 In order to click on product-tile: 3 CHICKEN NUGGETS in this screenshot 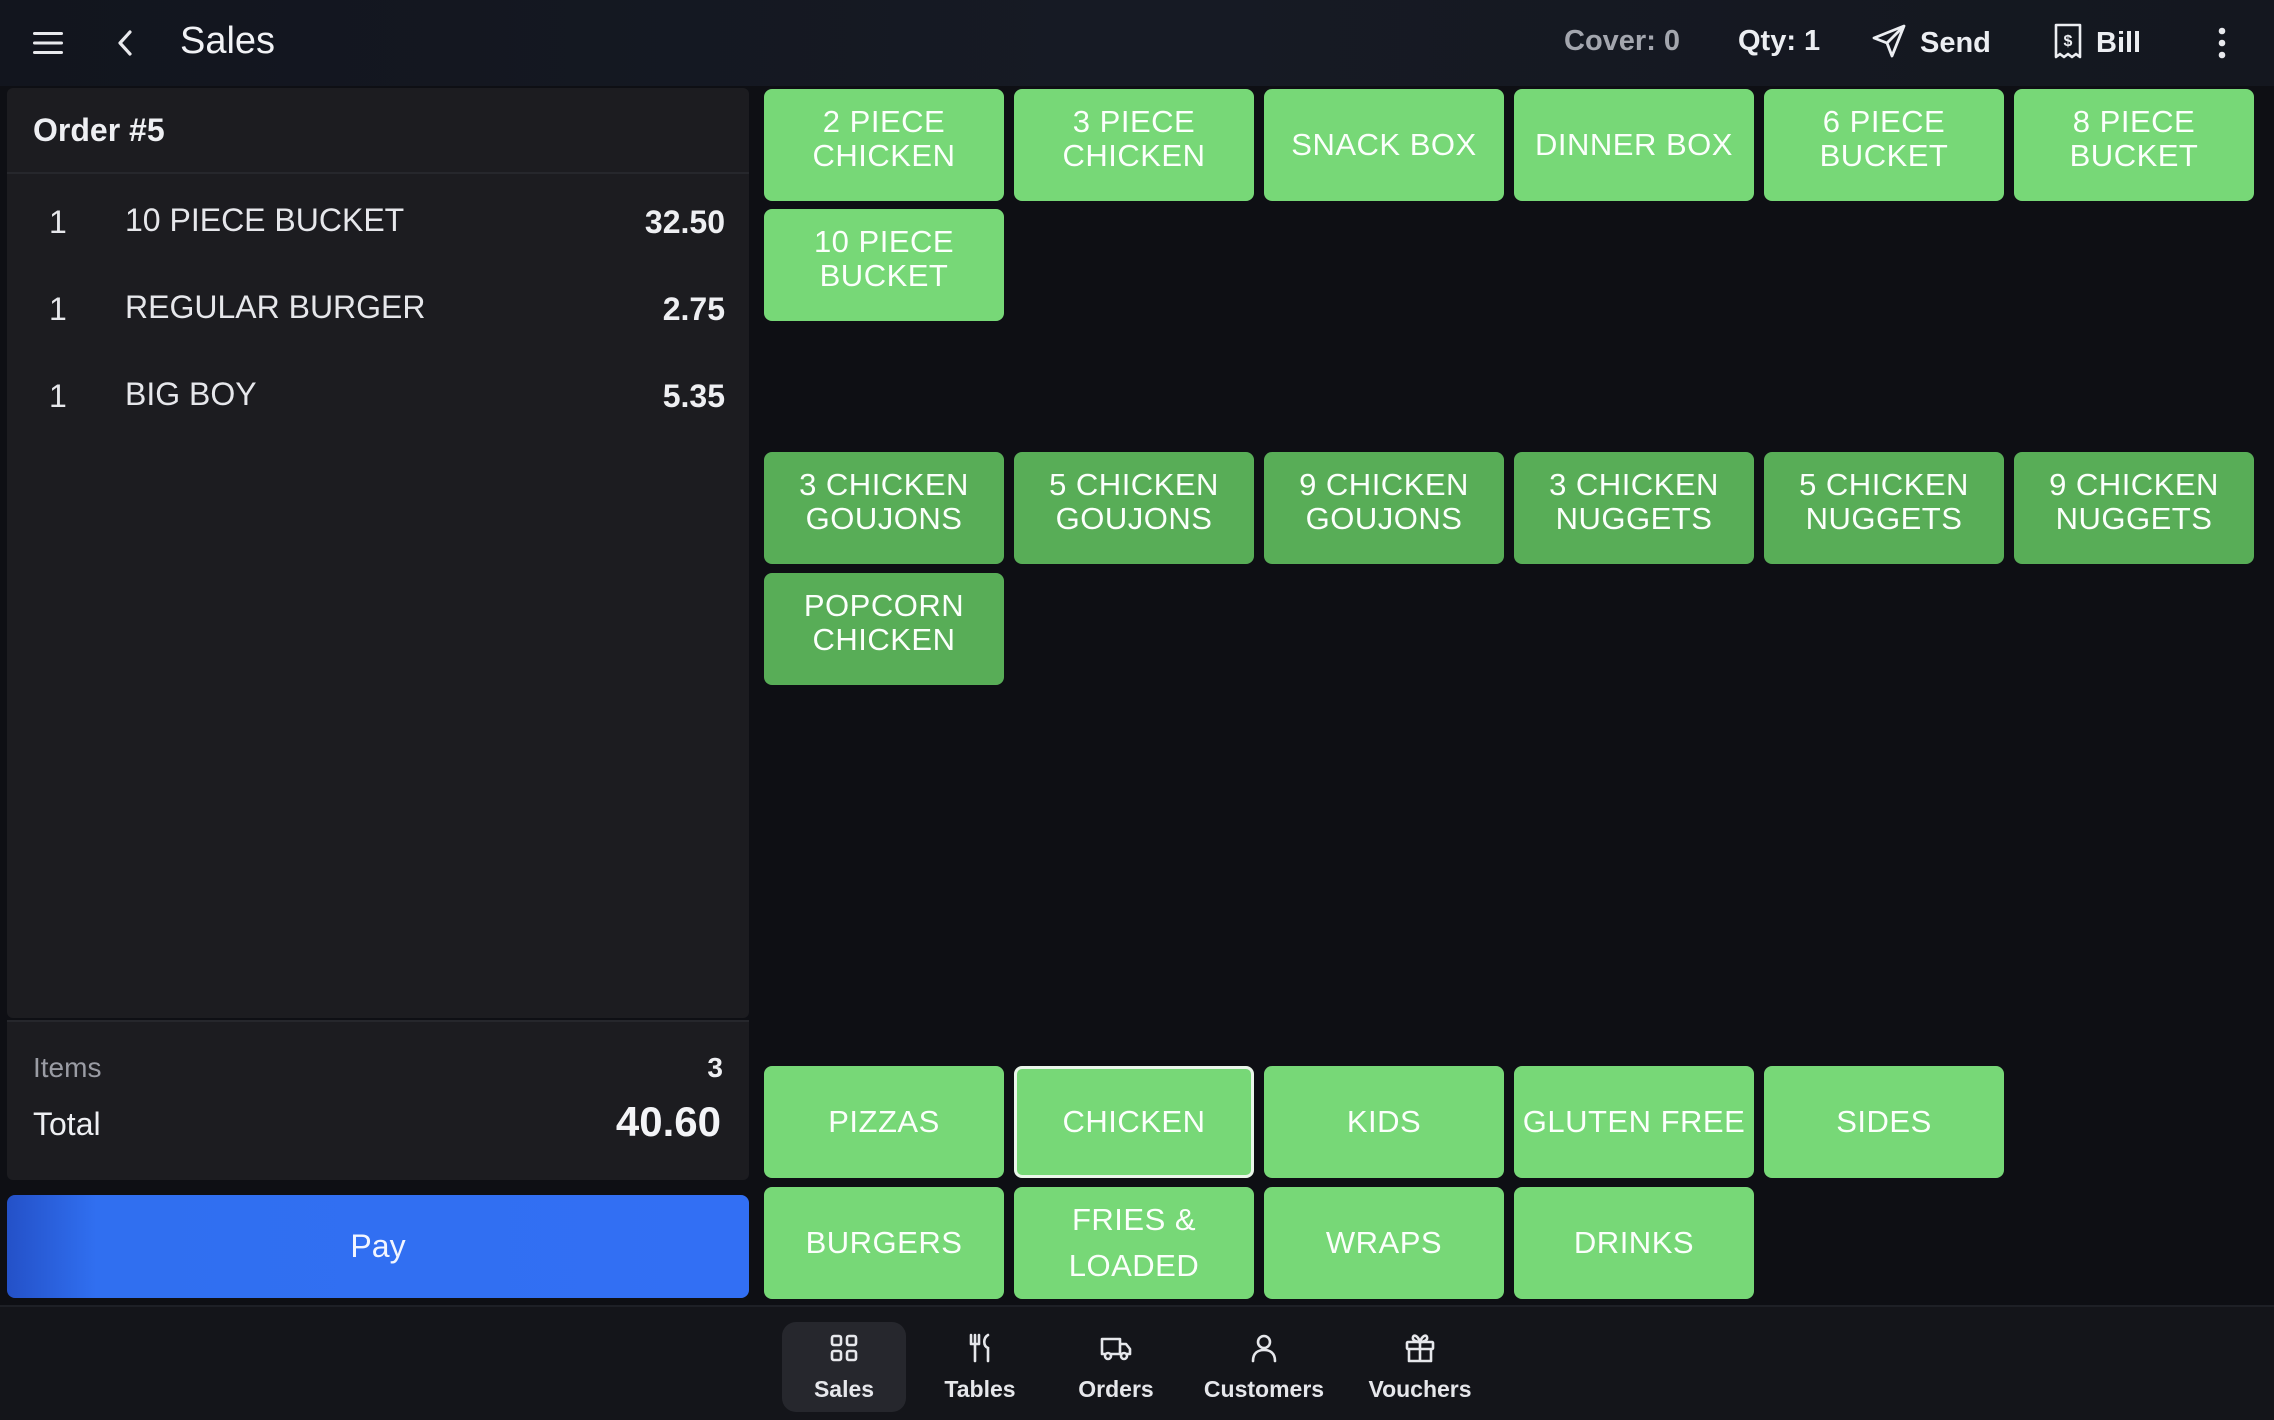, I will do `click(1634, 508)`.